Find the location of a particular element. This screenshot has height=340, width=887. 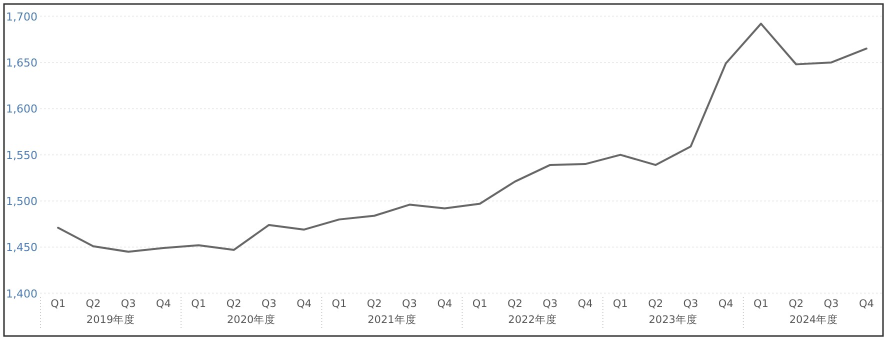

text: 2021年度 is located at coordinates (392, 319).